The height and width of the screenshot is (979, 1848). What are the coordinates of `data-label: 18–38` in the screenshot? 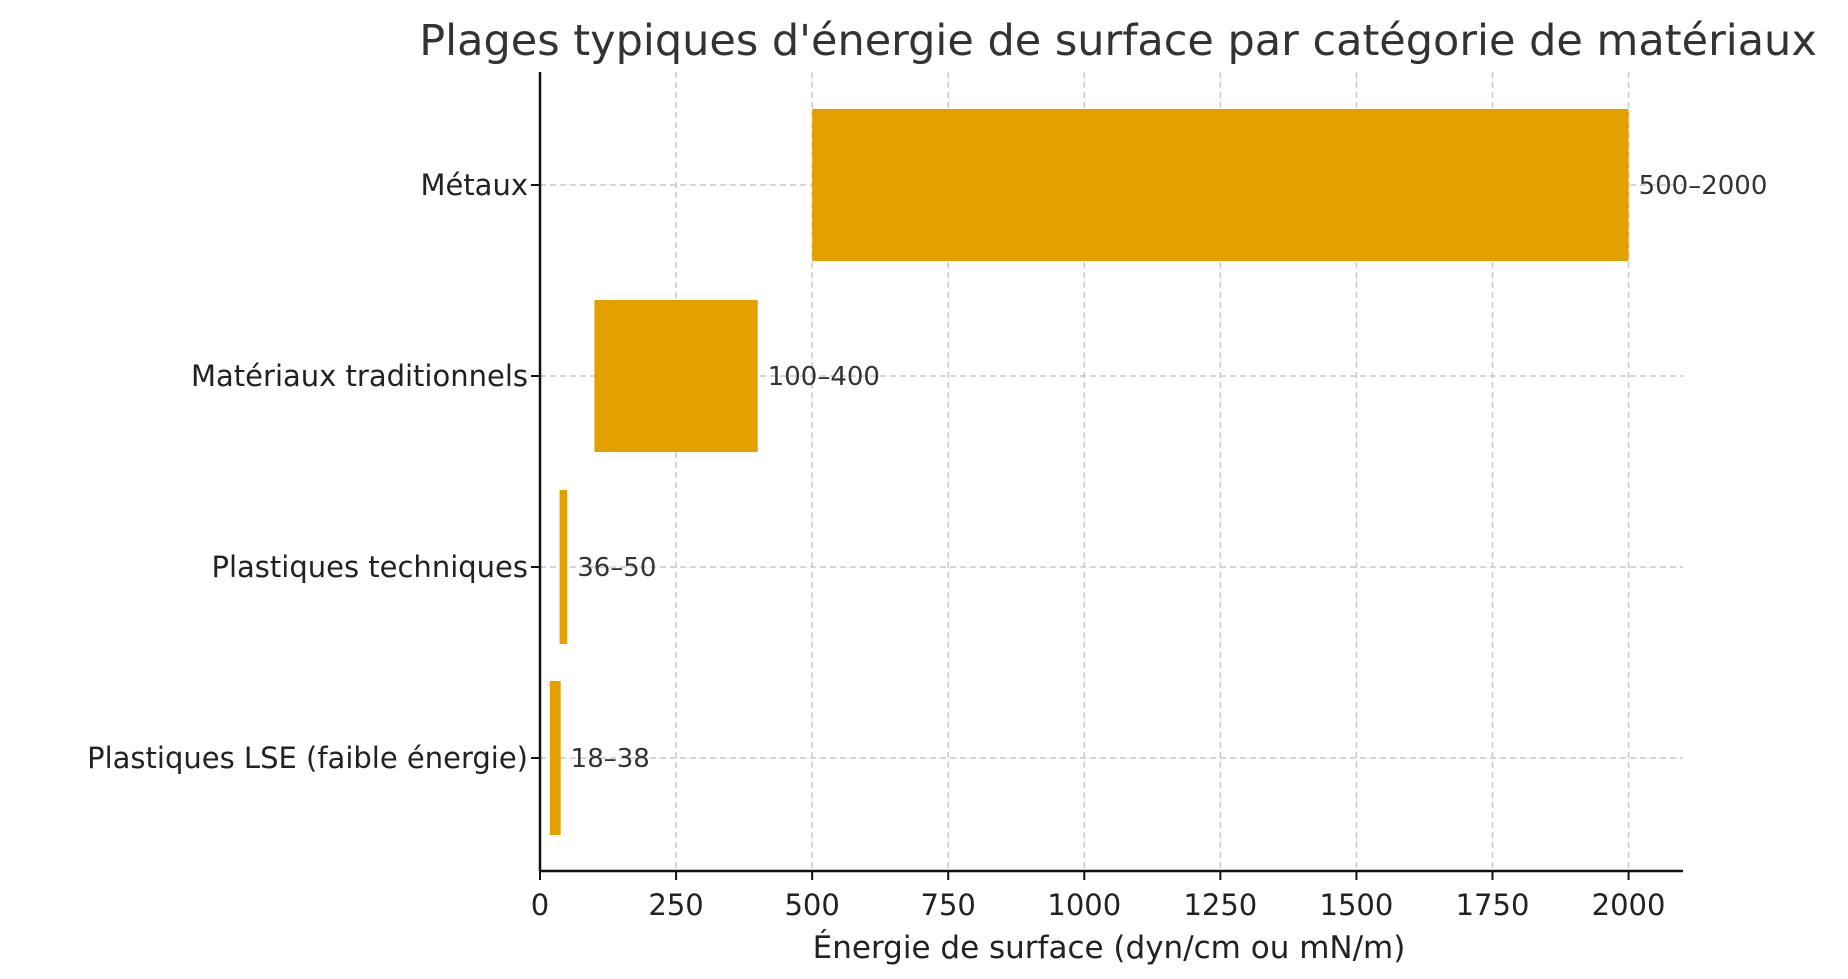 It's located at (610, 759).